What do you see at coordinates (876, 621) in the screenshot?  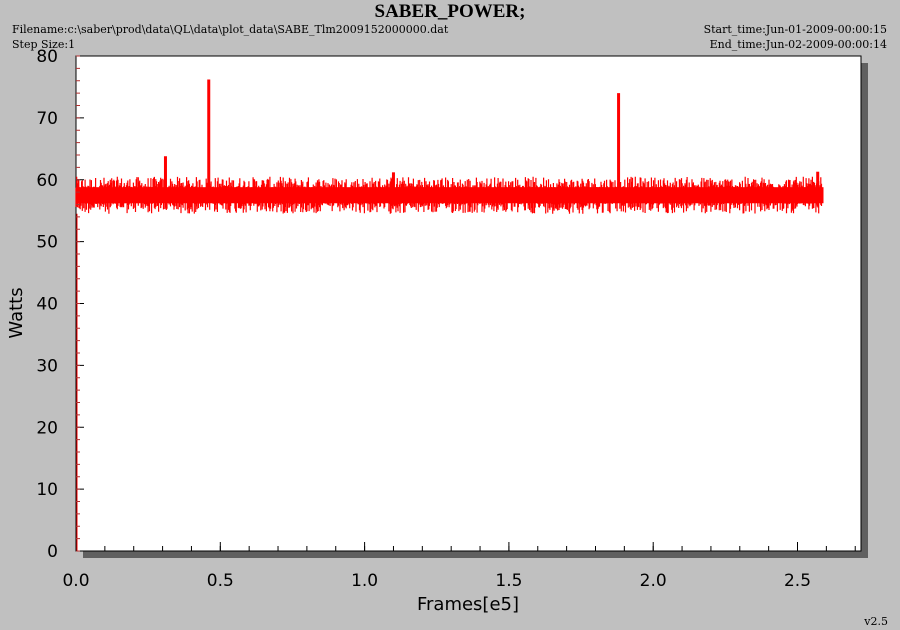 I see `version-label: v2.5` at bounding box center [876, 621].